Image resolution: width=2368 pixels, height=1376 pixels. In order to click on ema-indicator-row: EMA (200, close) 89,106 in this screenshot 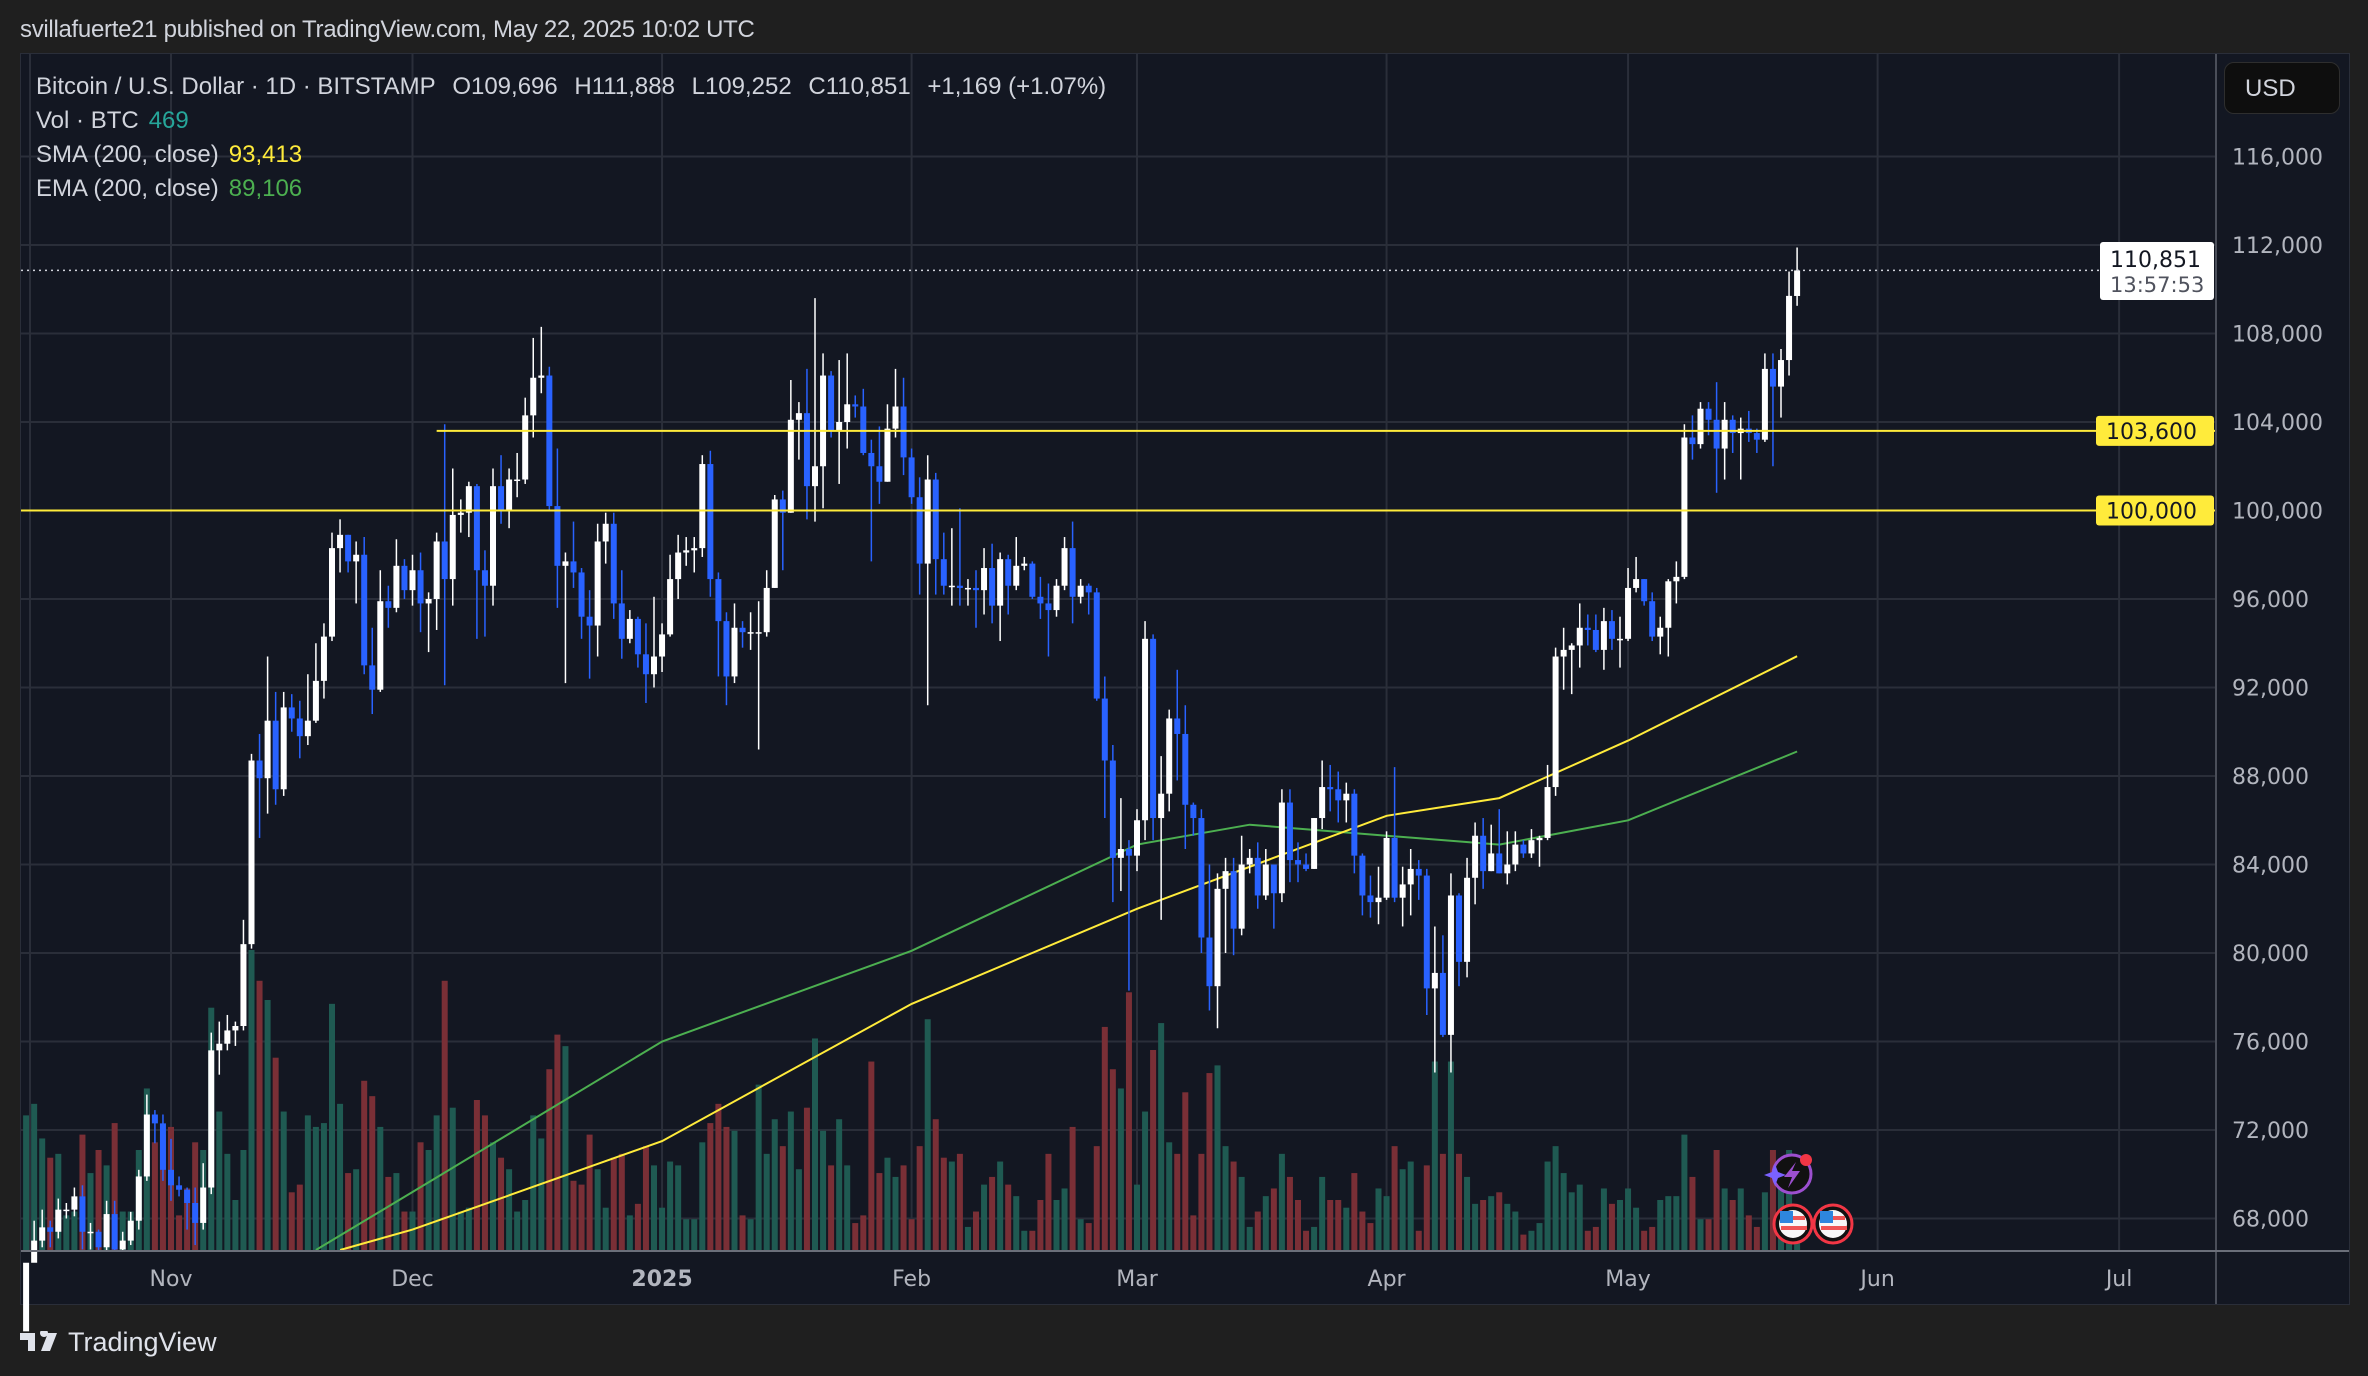, I will do `click(576, 189)`.